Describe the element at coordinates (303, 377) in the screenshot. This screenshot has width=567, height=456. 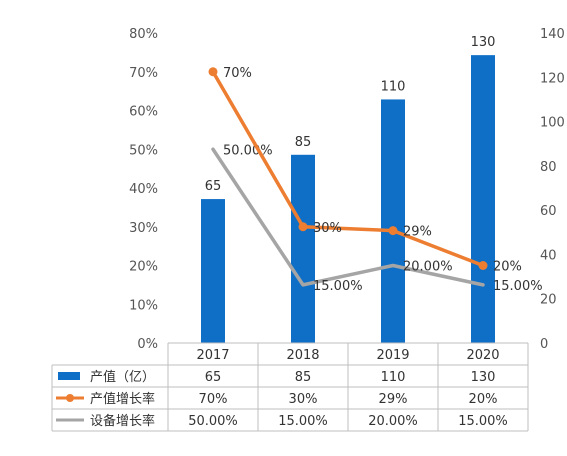
I see `table-cell-value: 85` at that location.